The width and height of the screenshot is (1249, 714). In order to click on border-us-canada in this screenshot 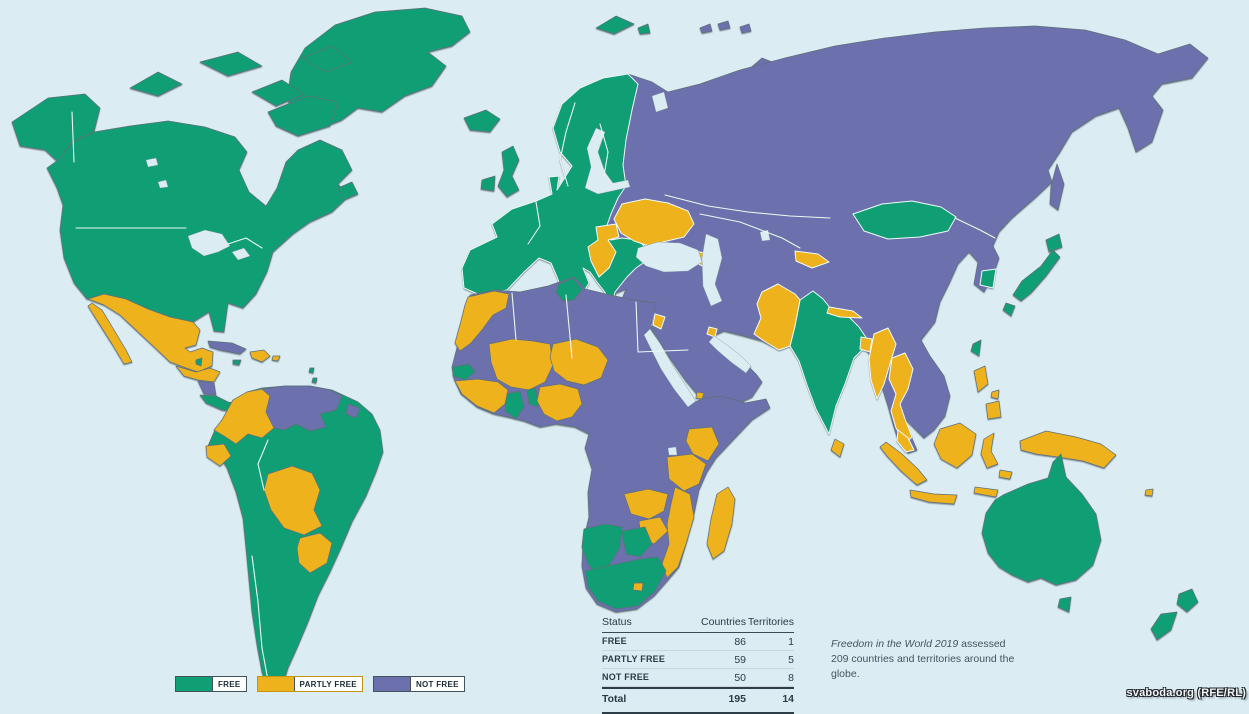, I will do `click(169, 238)`.